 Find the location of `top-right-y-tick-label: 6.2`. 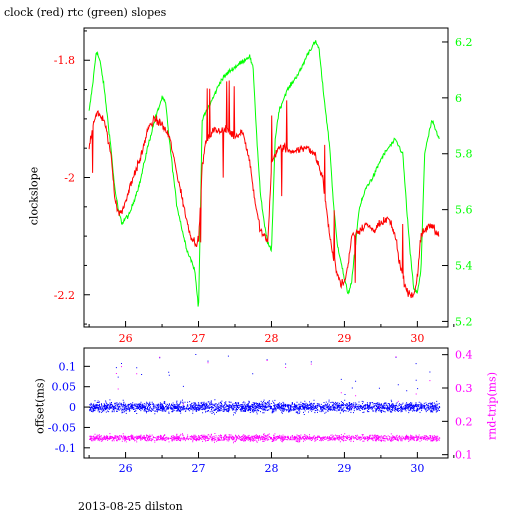

top-right-y-tick-label: 6.2 is located at coordinates (464, 42).